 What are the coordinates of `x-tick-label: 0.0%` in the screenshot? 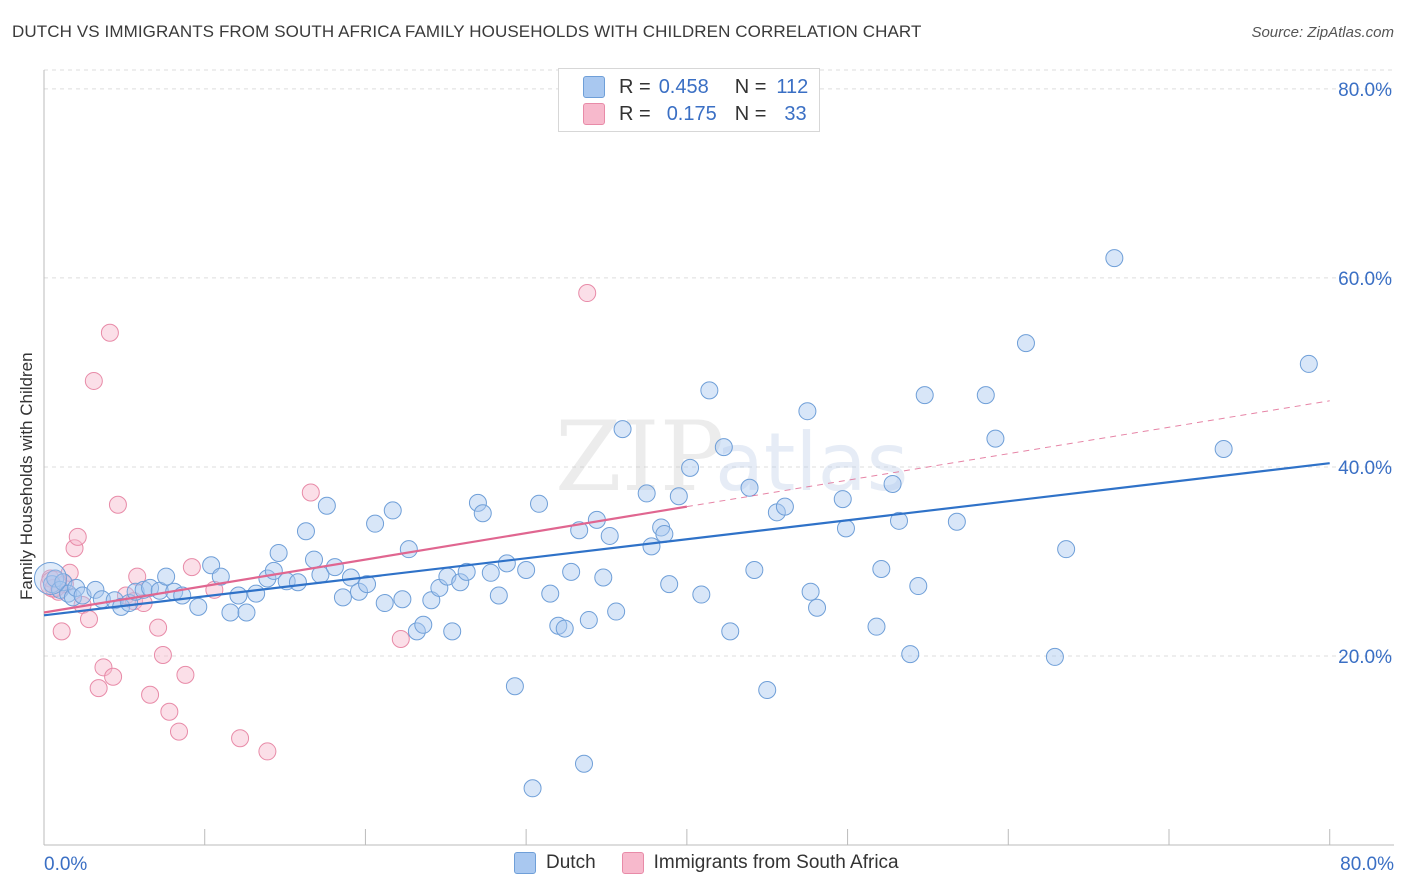 It's located at (65, 864).